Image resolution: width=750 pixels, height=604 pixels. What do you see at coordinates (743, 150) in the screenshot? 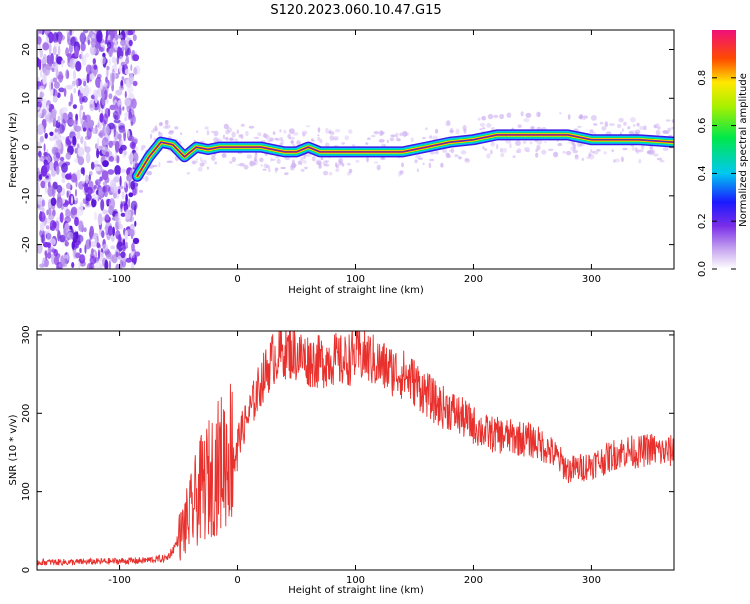
I see `colorbar-label: Normalized spectral amplitude` at bounding box center [743, 150].